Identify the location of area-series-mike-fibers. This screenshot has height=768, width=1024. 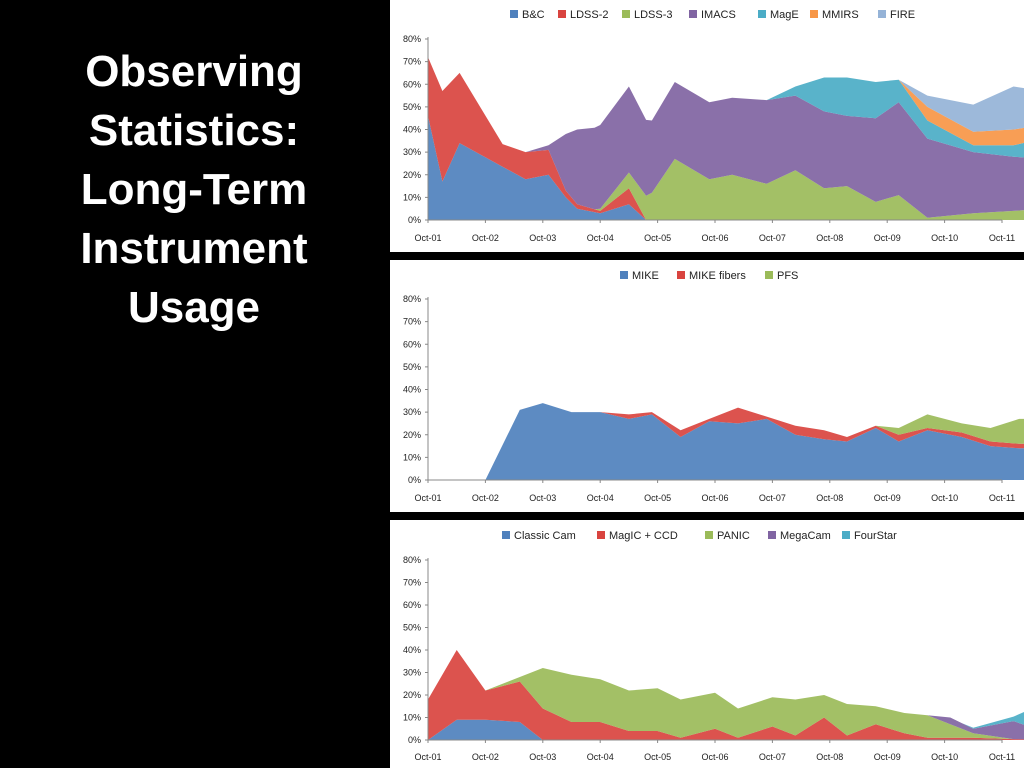
(726, 441).